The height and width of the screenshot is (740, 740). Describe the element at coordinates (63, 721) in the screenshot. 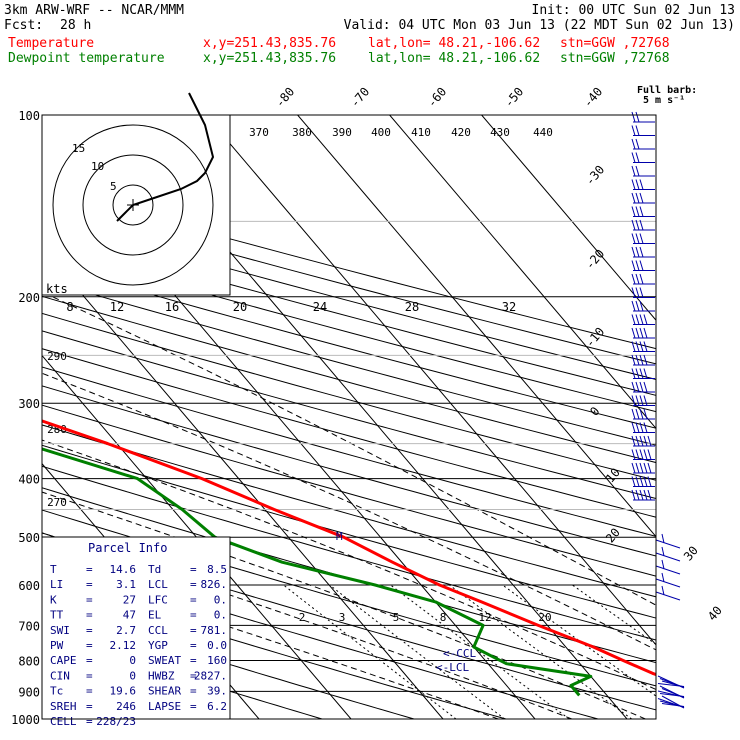

I see `parcel-left-key: CELL` at that location.